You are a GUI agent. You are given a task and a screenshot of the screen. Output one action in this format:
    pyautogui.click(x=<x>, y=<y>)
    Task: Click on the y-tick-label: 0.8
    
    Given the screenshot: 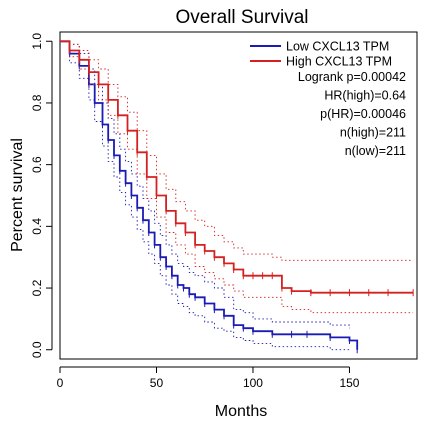 What is the action you would take?
    pyautogui.click(x=37, y=102)
    